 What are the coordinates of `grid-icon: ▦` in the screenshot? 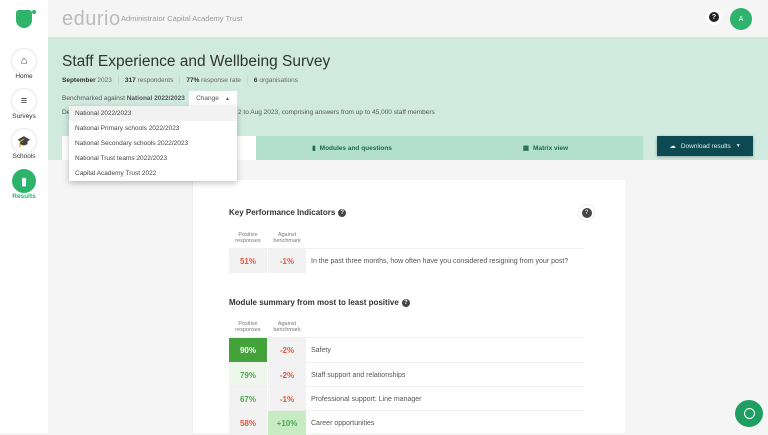 It's located at (526, 148).